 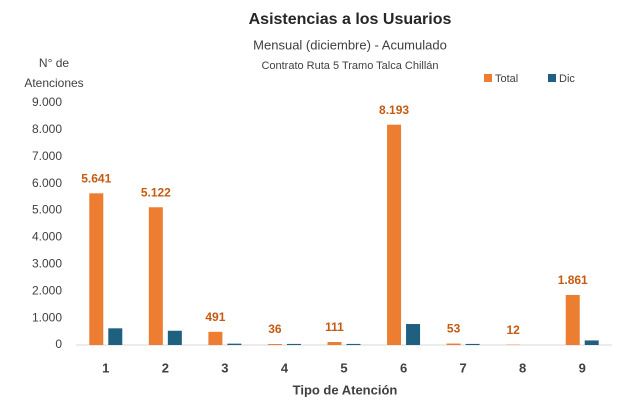 What do you see at coordinates (53, 83) in the screenshot?
I see `y-axis-label: Atenciones` at bounding box center [53, 83].